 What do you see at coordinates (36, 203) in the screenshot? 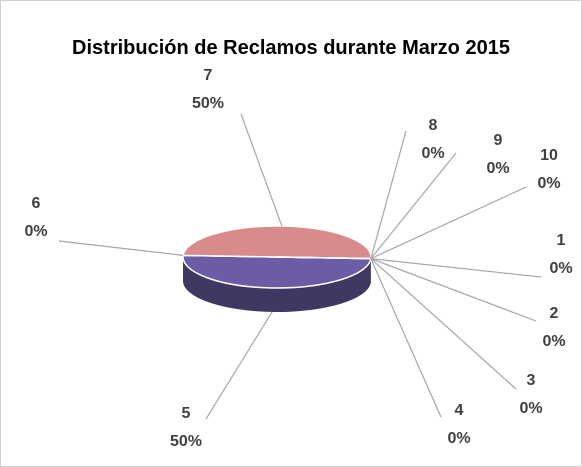
I see `label-category: 6` at bounding box center [36, 203].